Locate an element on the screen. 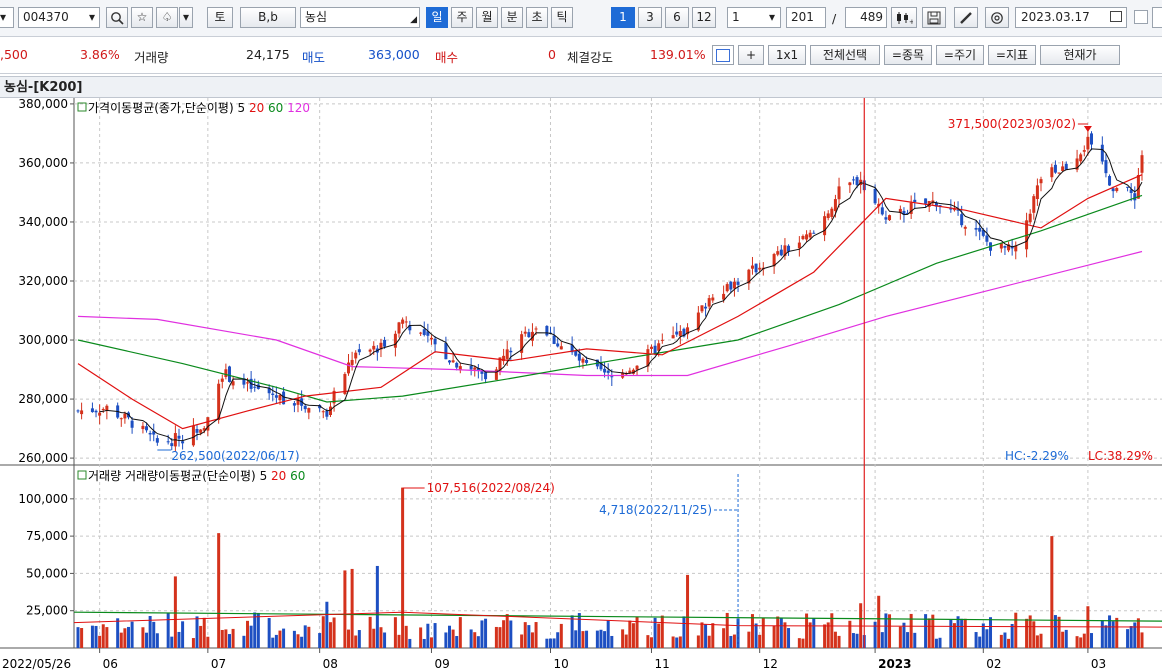 Image resolution: width=1162 pixels, height=672 pixels. layout-square-button is located at coordinates (723, 55).